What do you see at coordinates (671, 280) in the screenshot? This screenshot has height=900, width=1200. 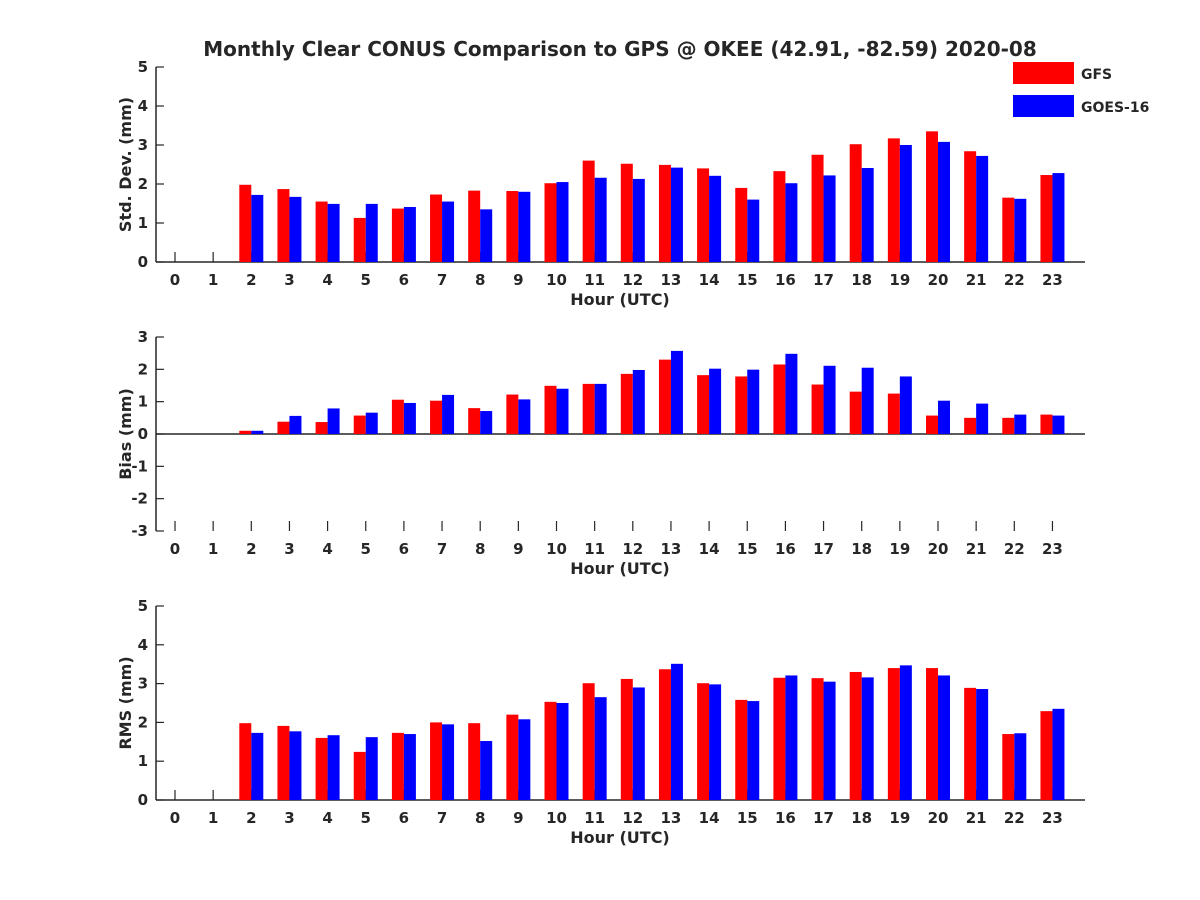 I see `x-tick-label: 13` at bounding box center [671, 280].